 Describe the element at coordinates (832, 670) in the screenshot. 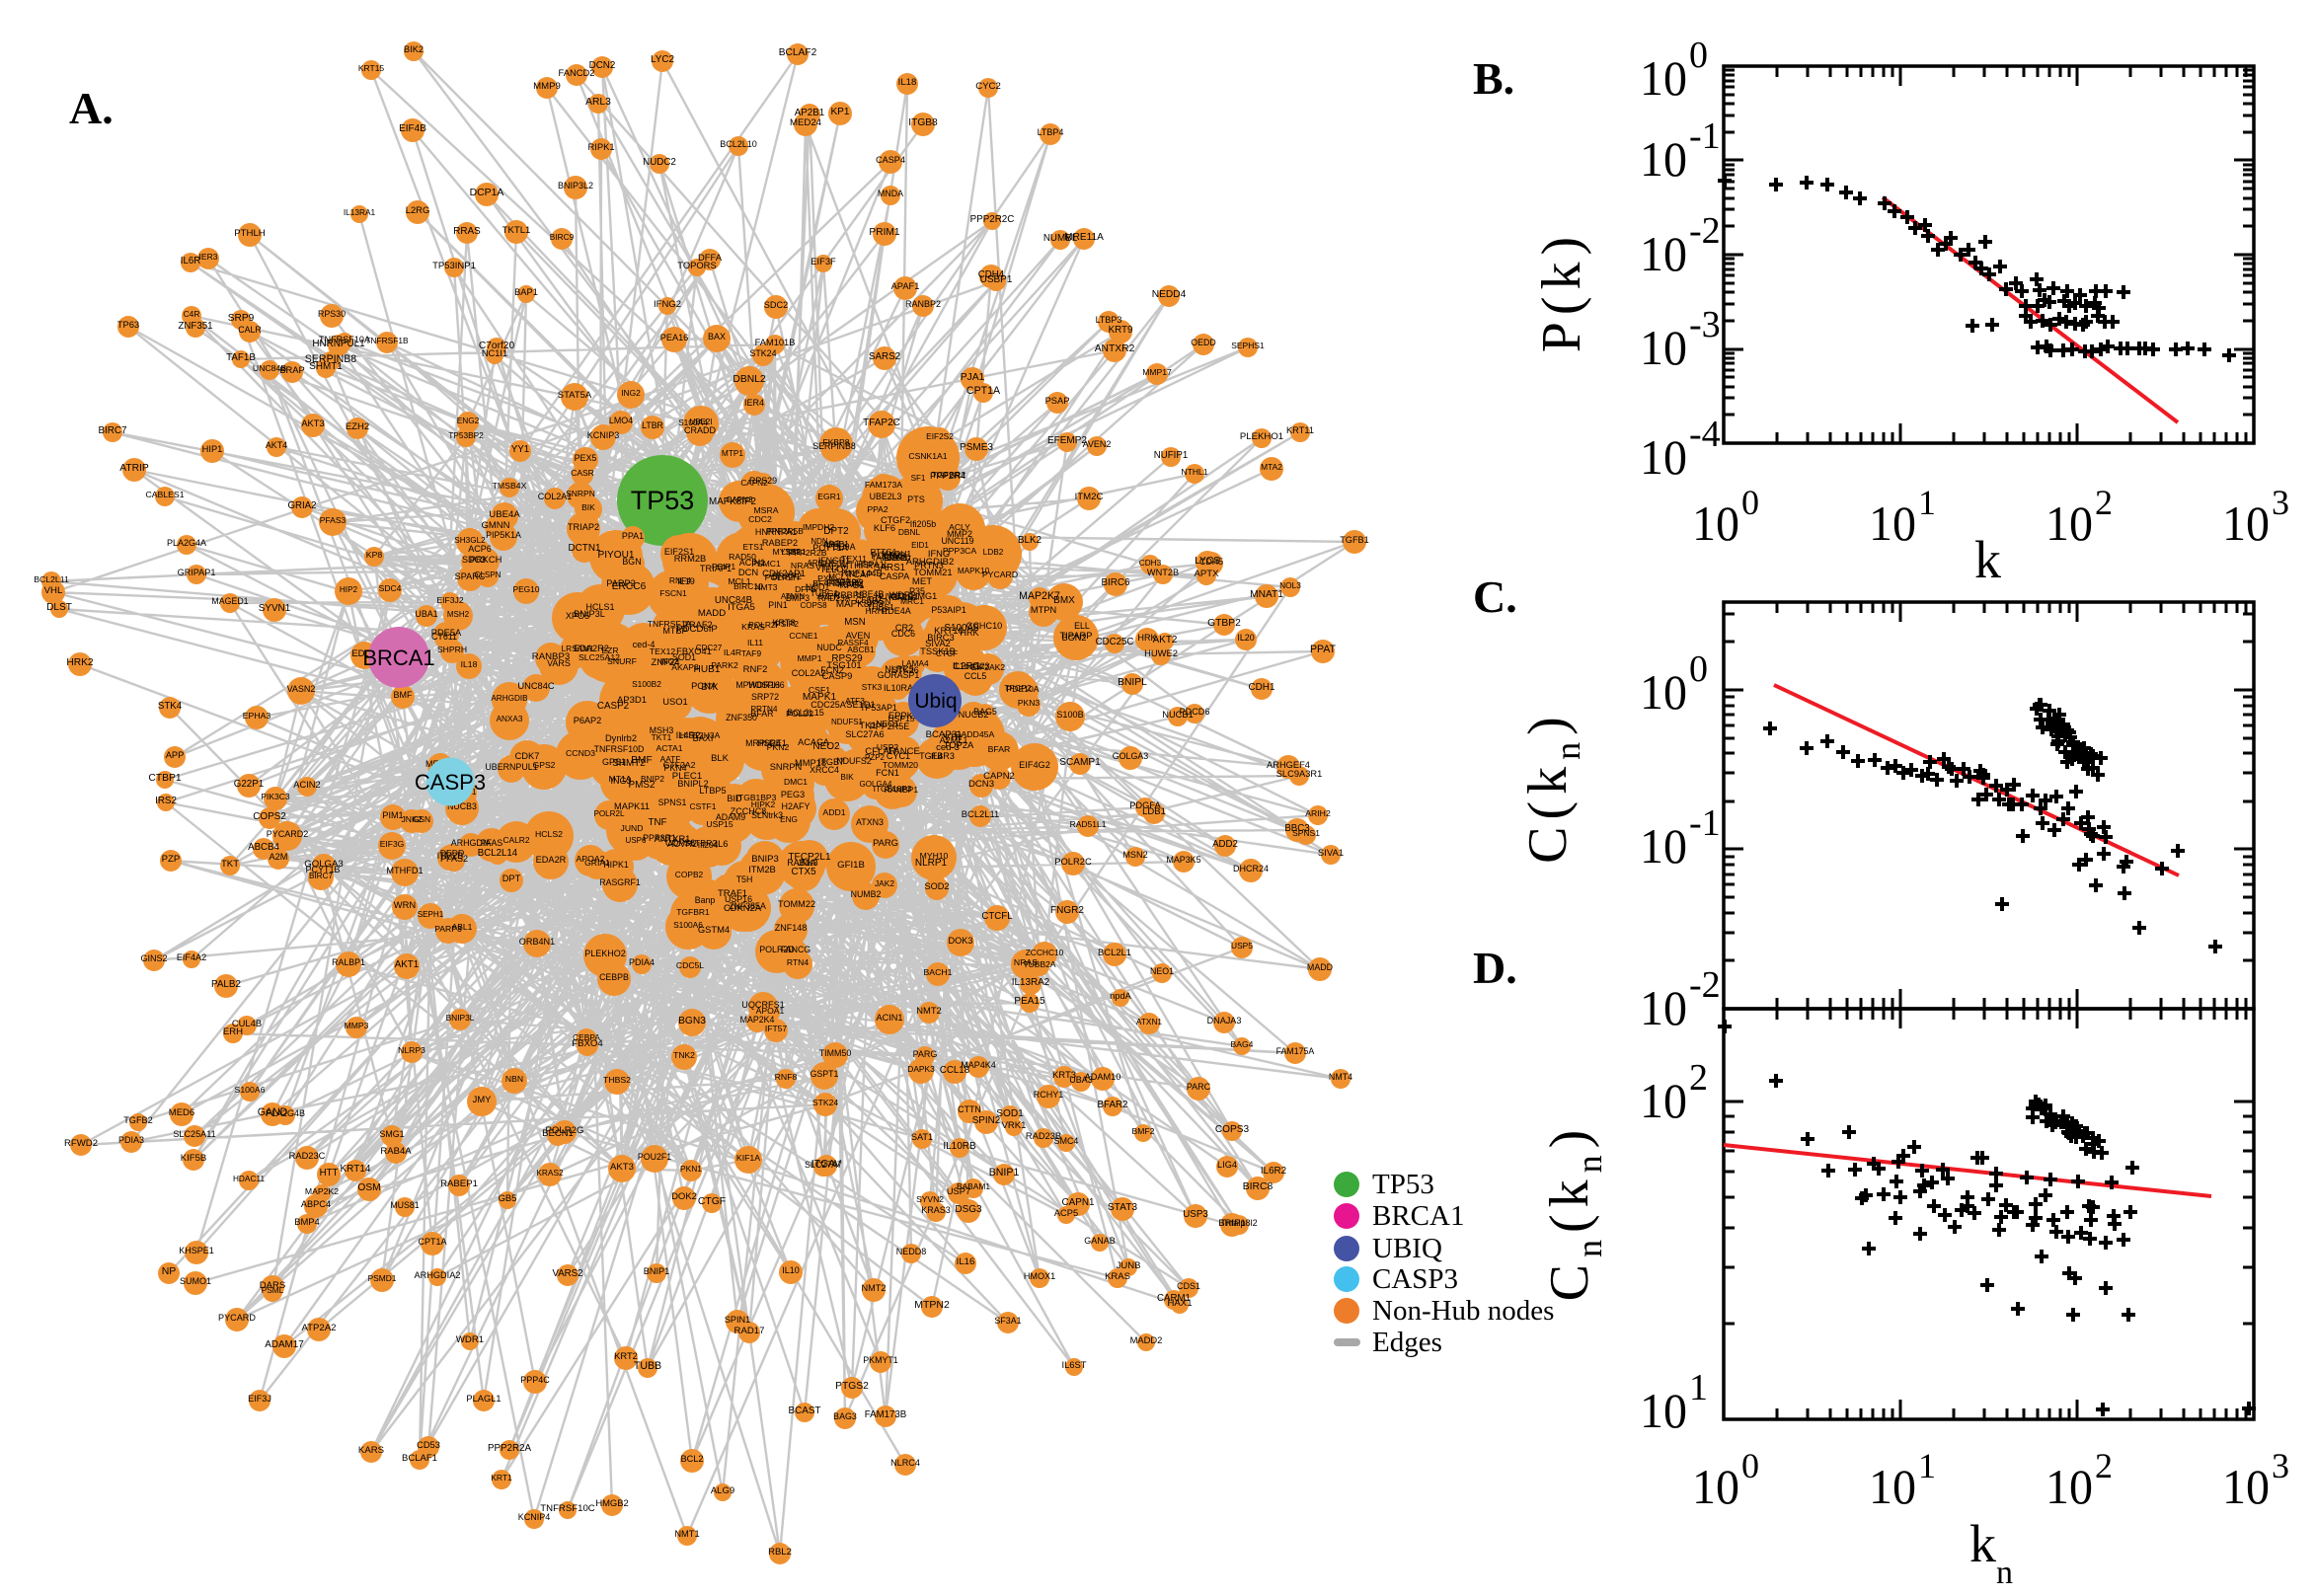

I see `svg-text: FCN2` at that location.